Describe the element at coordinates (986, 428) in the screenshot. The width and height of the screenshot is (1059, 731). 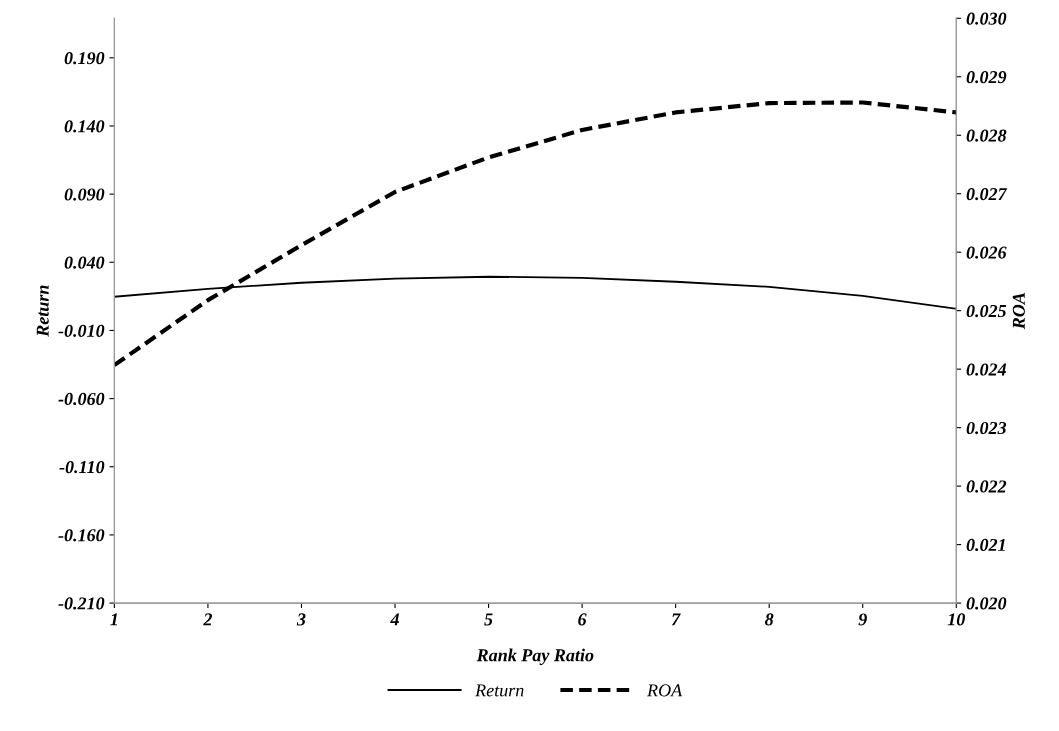
I see `y2-tick-label: 0.023` at that location.